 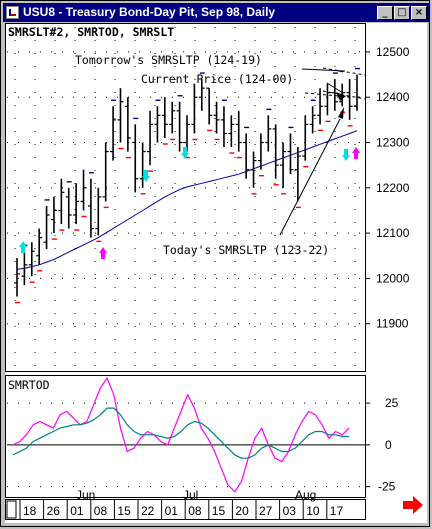 What do you see at coordinates (12, 12) in the screenshot?
I see `app-icon` at bounding box center [12, 12].